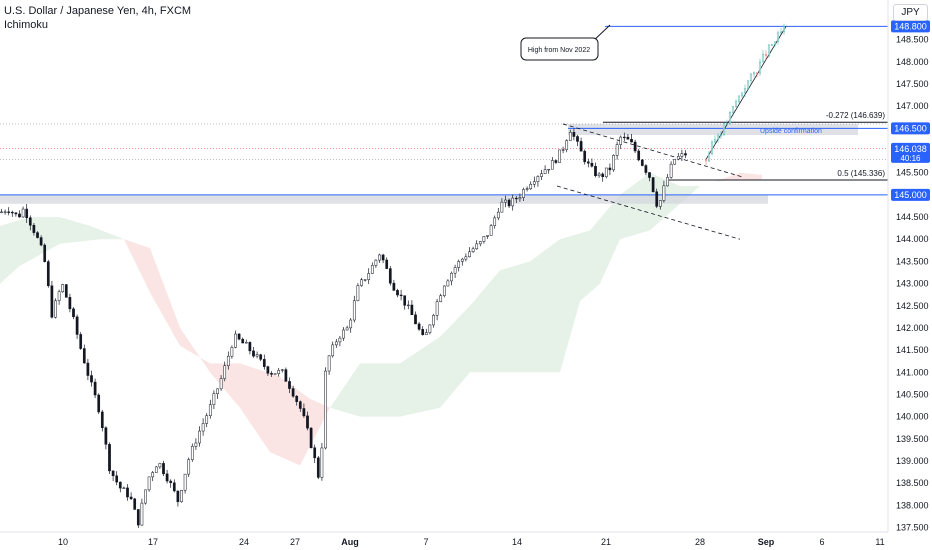  What do you see at coordinates (912, 62) in the screenshot?
I see `y-tick-21: 148.000` at bounding box center [912, 62].